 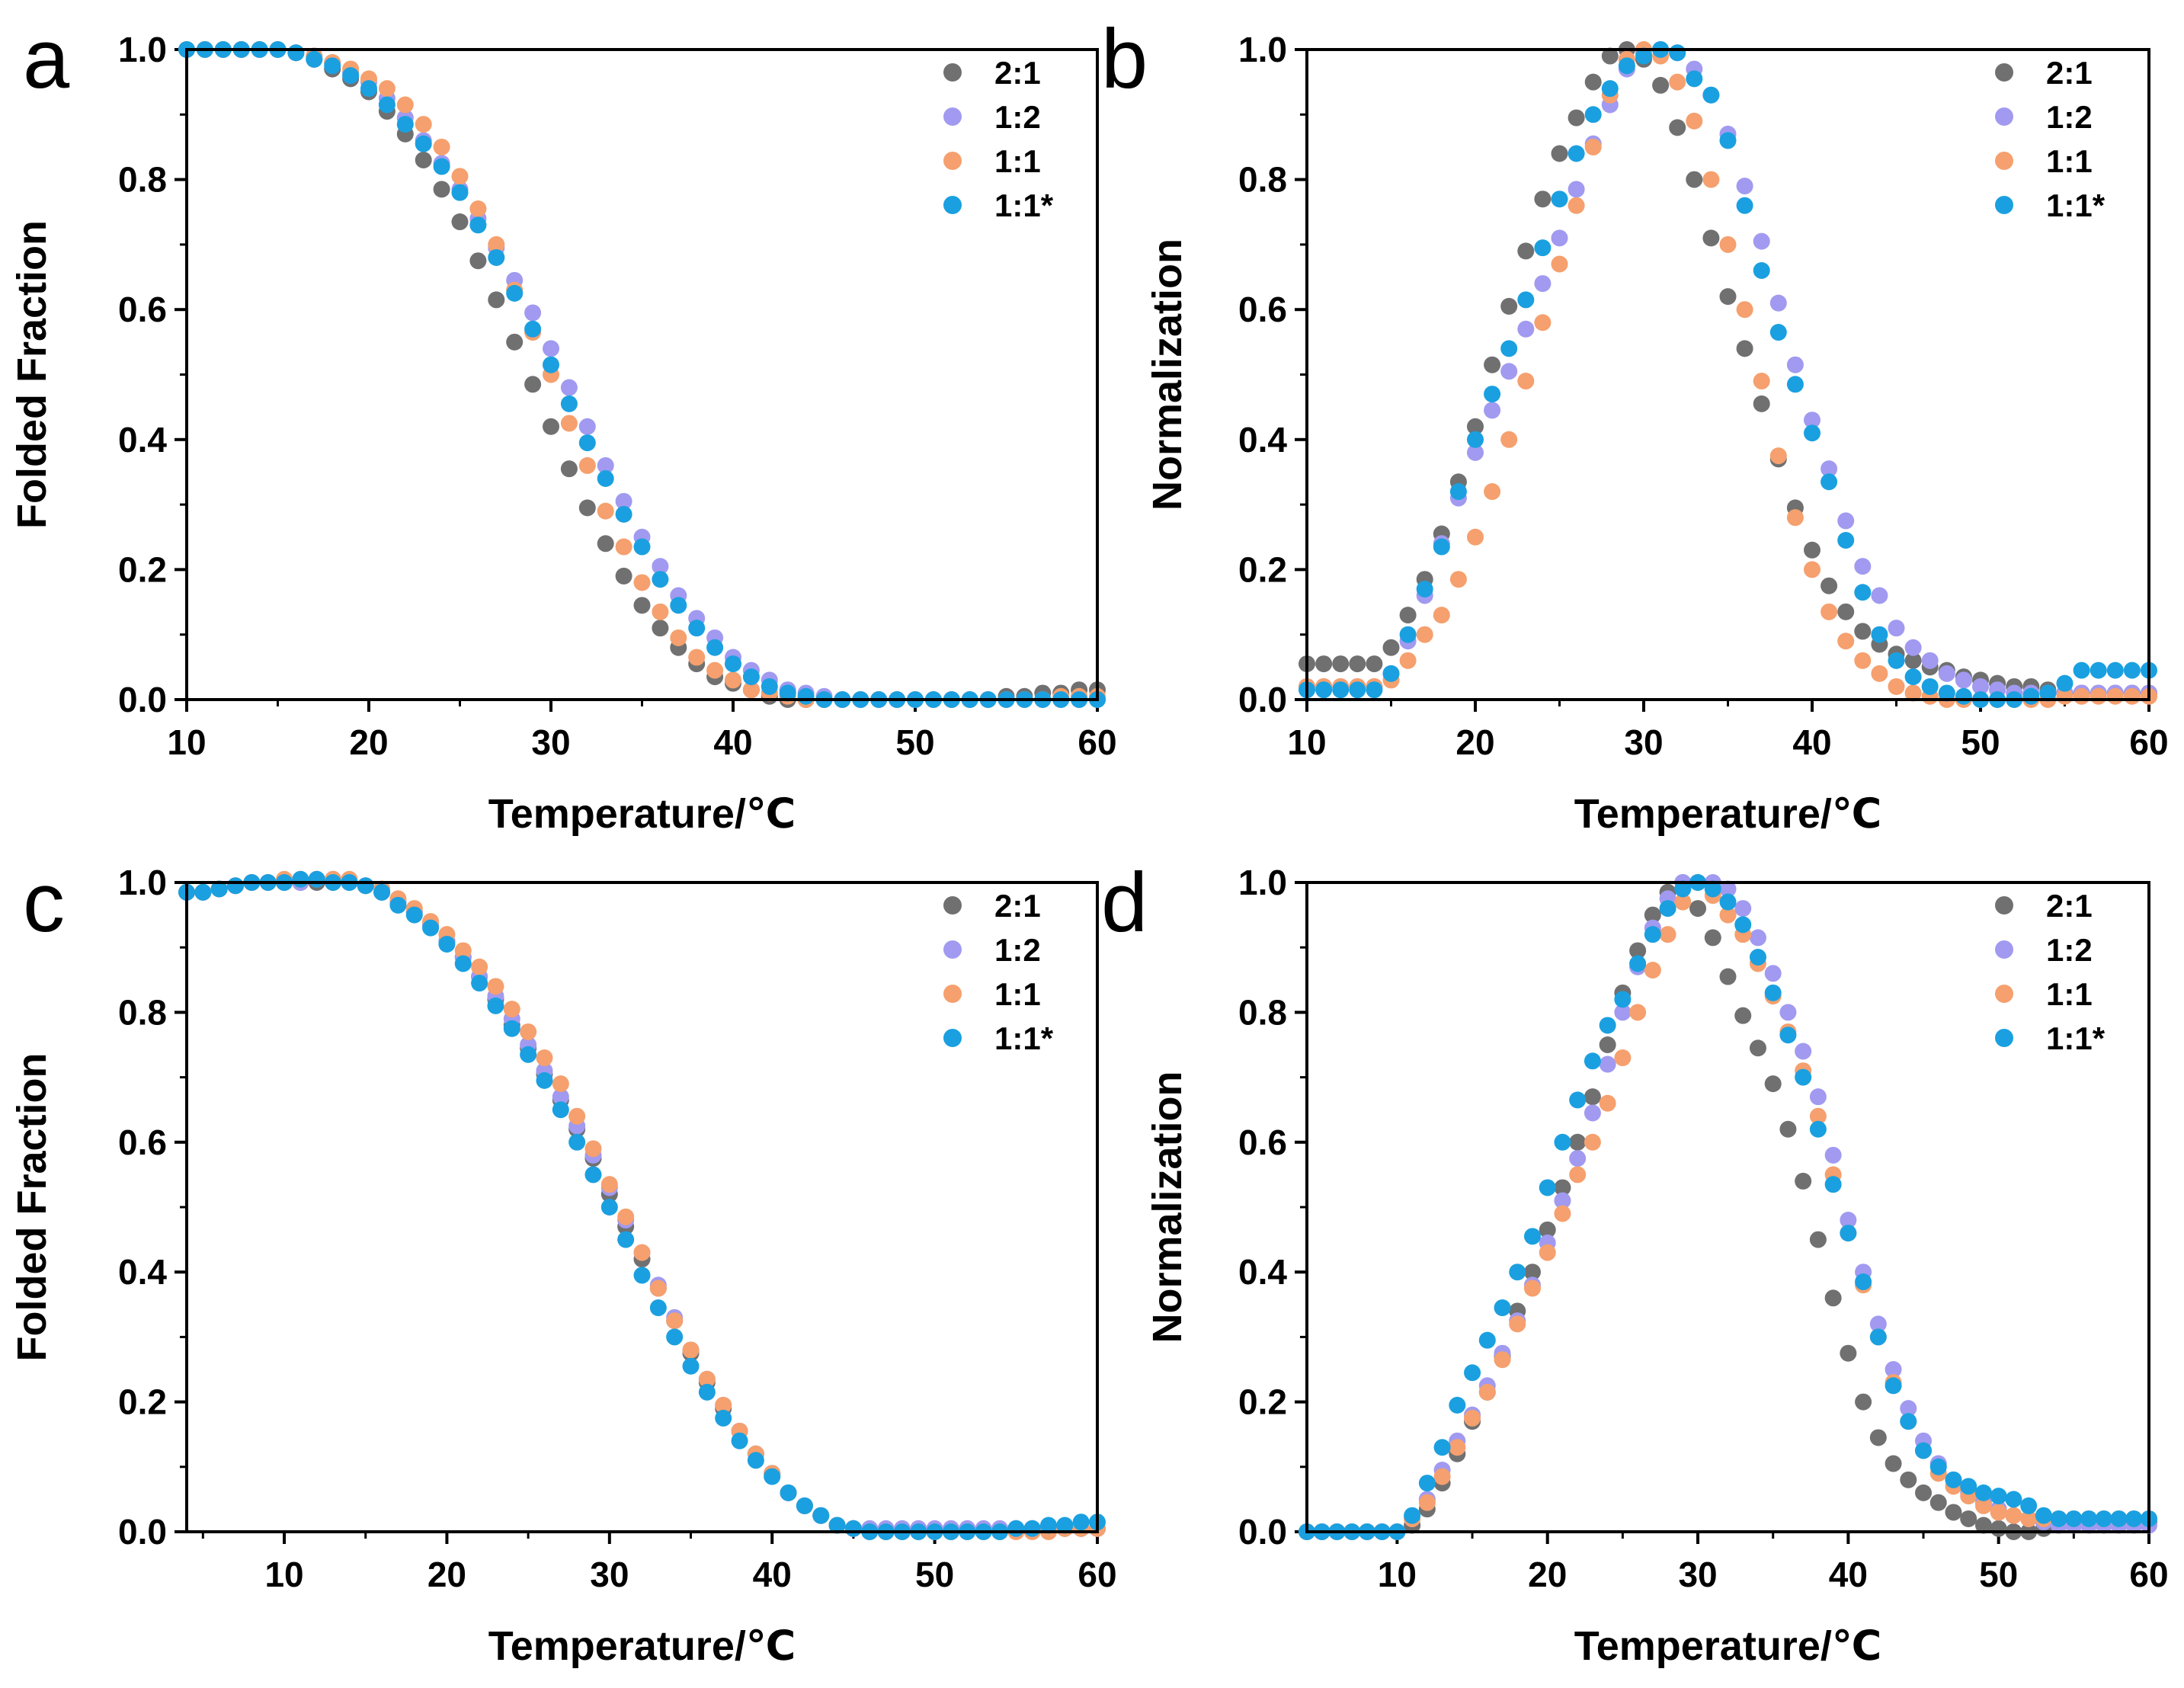 What do you see at coordinates (1097, 1574) in the screenshot?
I see `x-tick-label: 60` at bounding box center [1097, 1574].